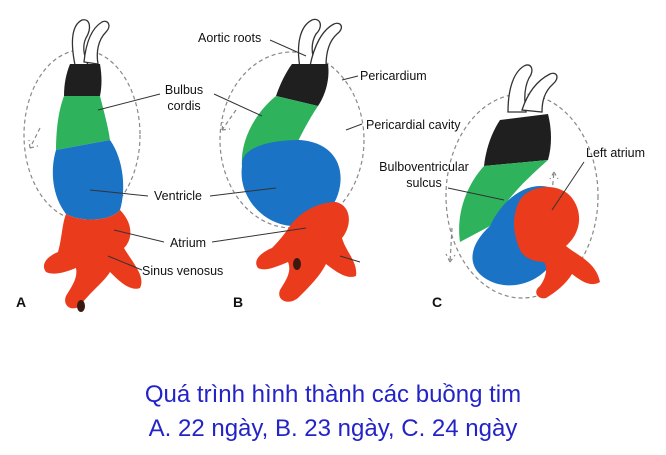 The width and height of the screenshot is (666, 455). I want to click on sinus-horn-b, so click(297, 264).